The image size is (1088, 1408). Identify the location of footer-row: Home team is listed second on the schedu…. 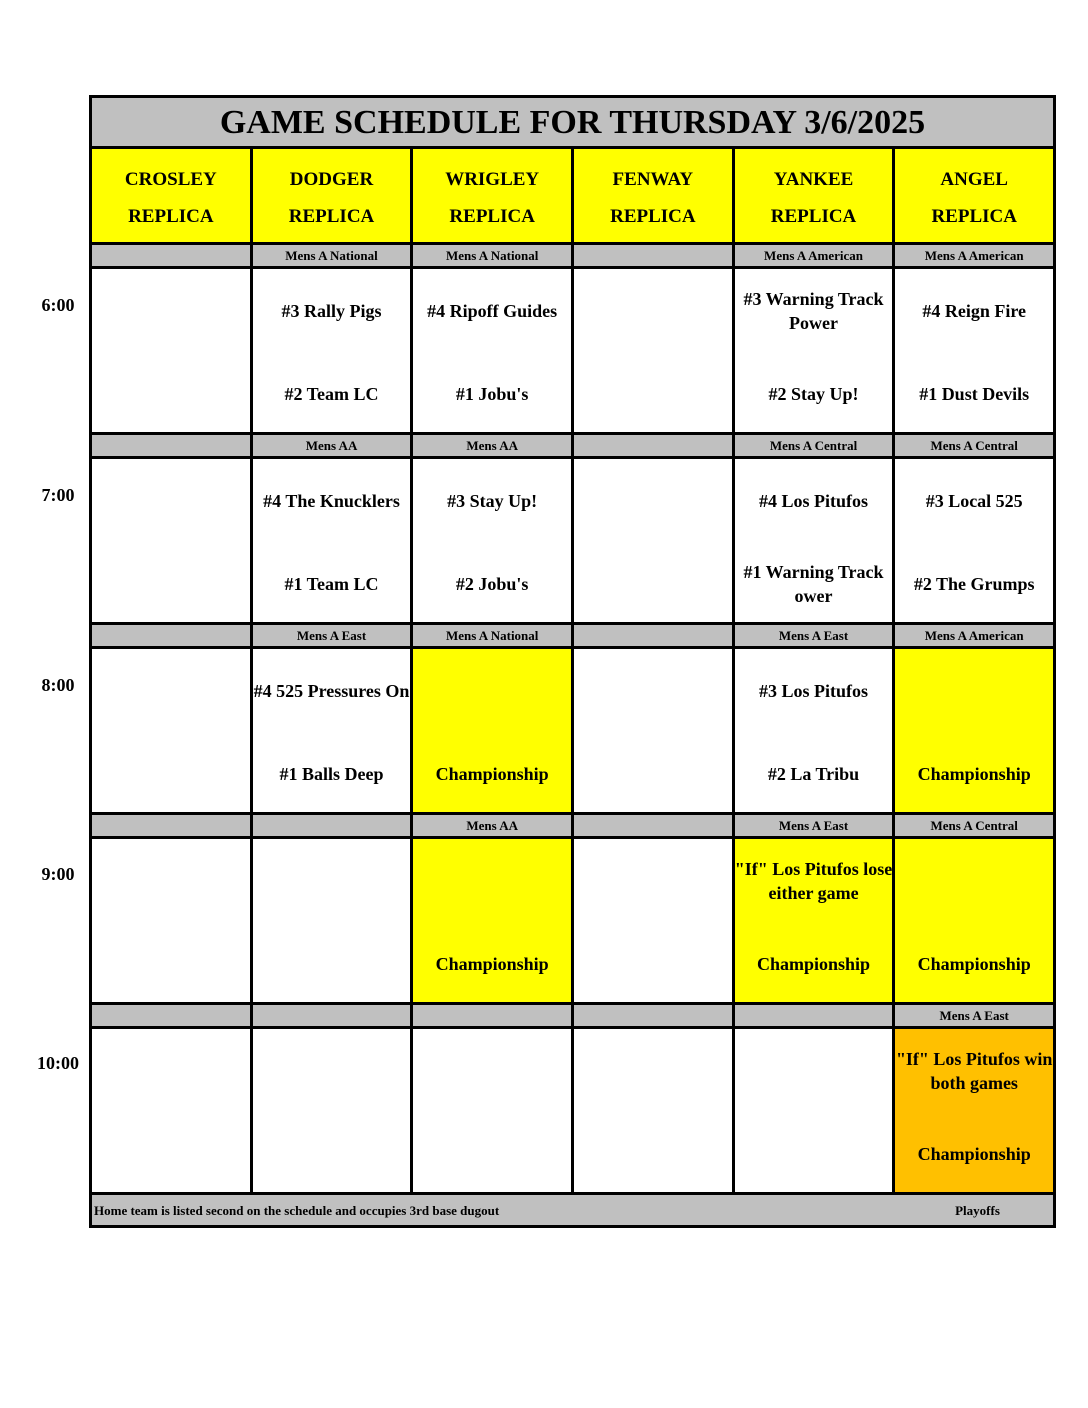
(572, 1210).